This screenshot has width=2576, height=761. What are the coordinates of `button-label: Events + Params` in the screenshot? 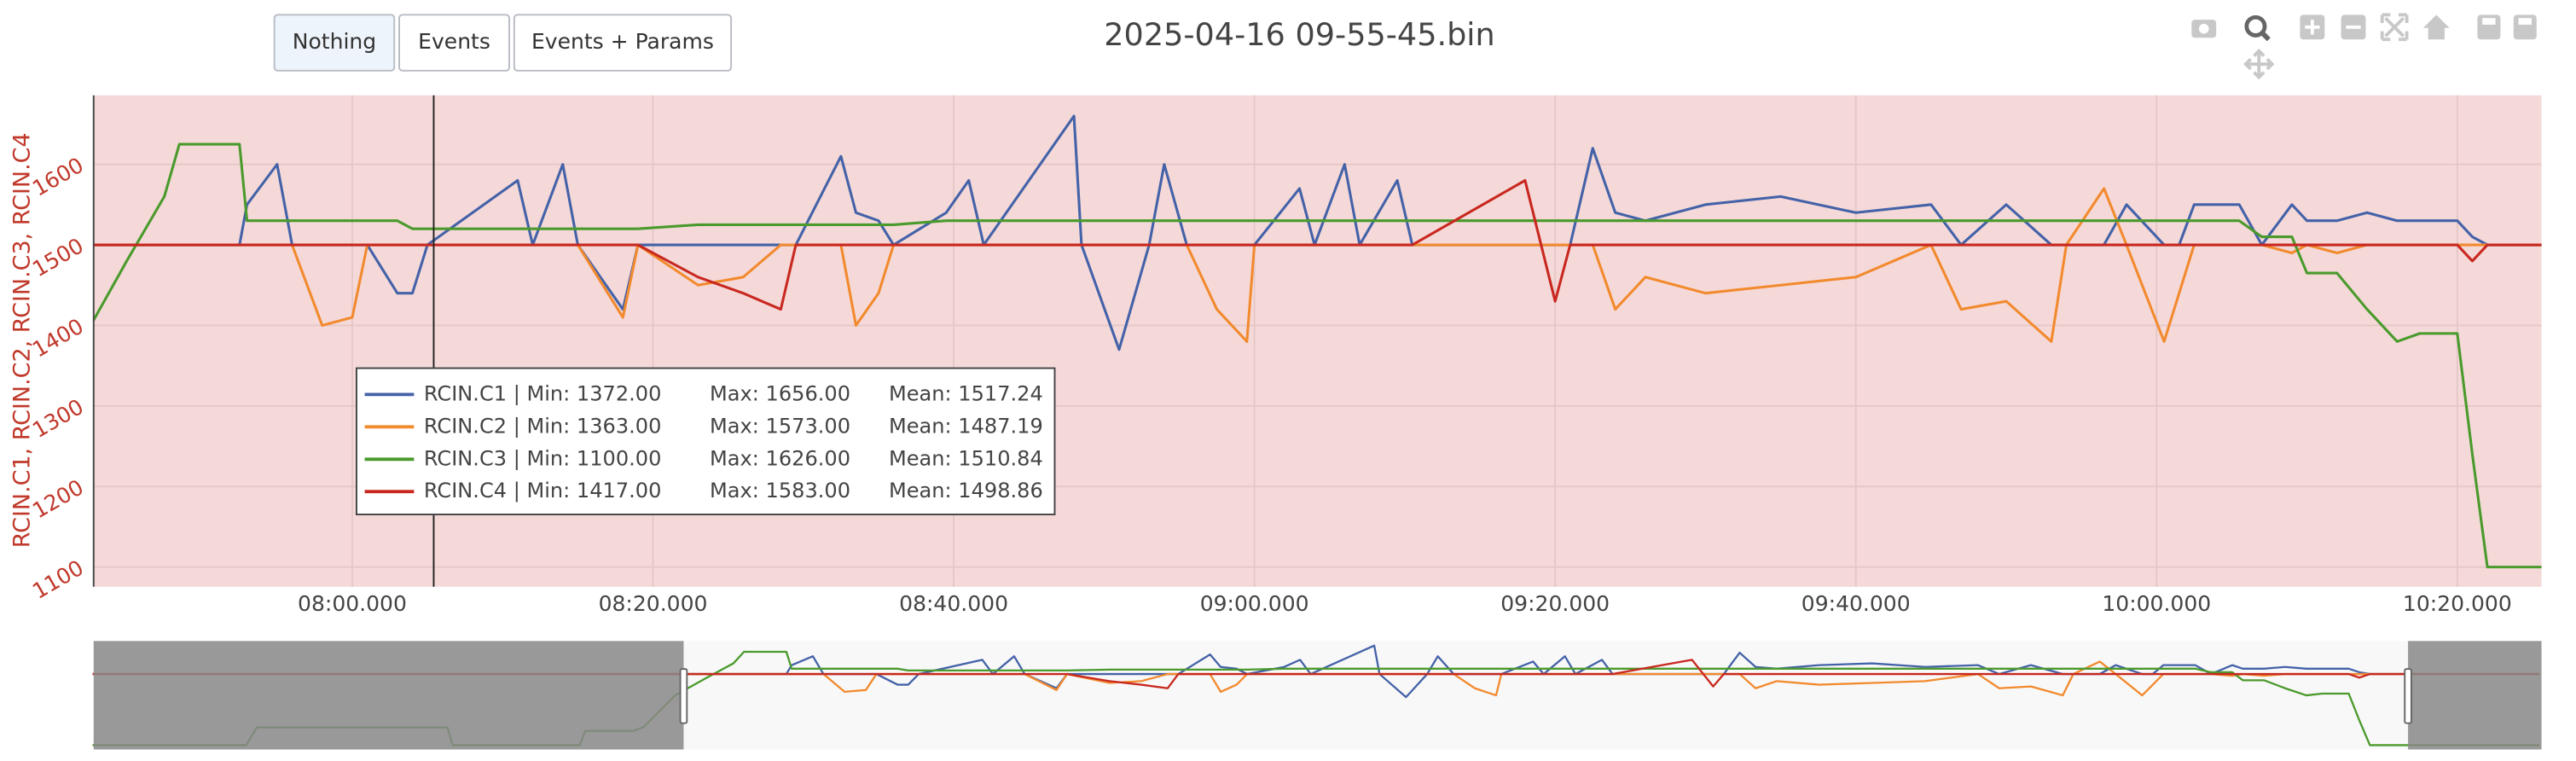 It's located at (622, 41).